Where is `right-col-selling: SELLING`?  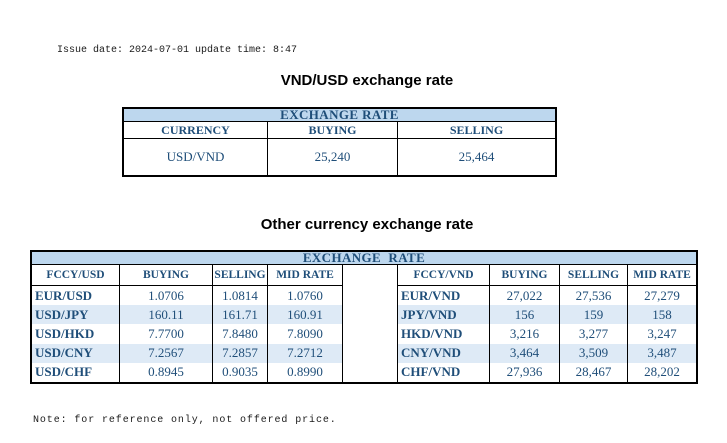
right-col-selling: SELLING is located at coordinates (594, 275).